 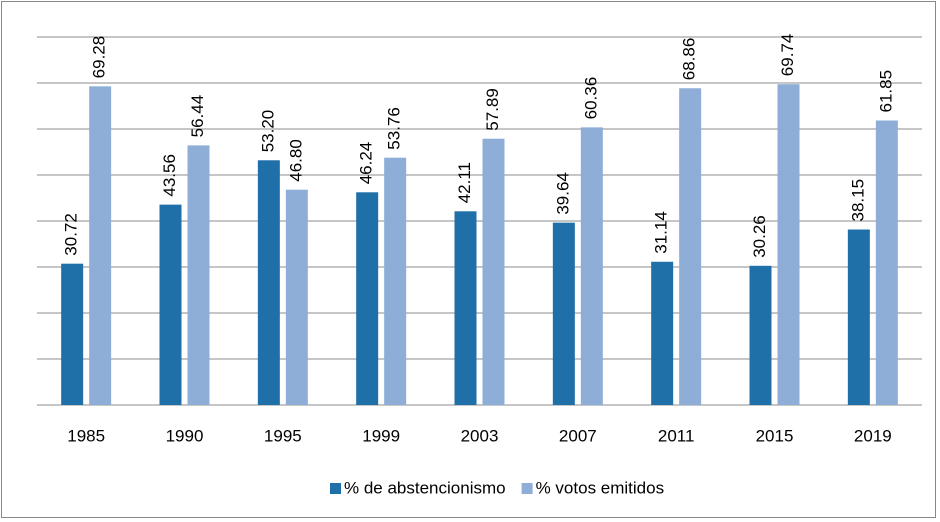 I want to click on x-tick-label: 1985, so click(x=86, y=435).